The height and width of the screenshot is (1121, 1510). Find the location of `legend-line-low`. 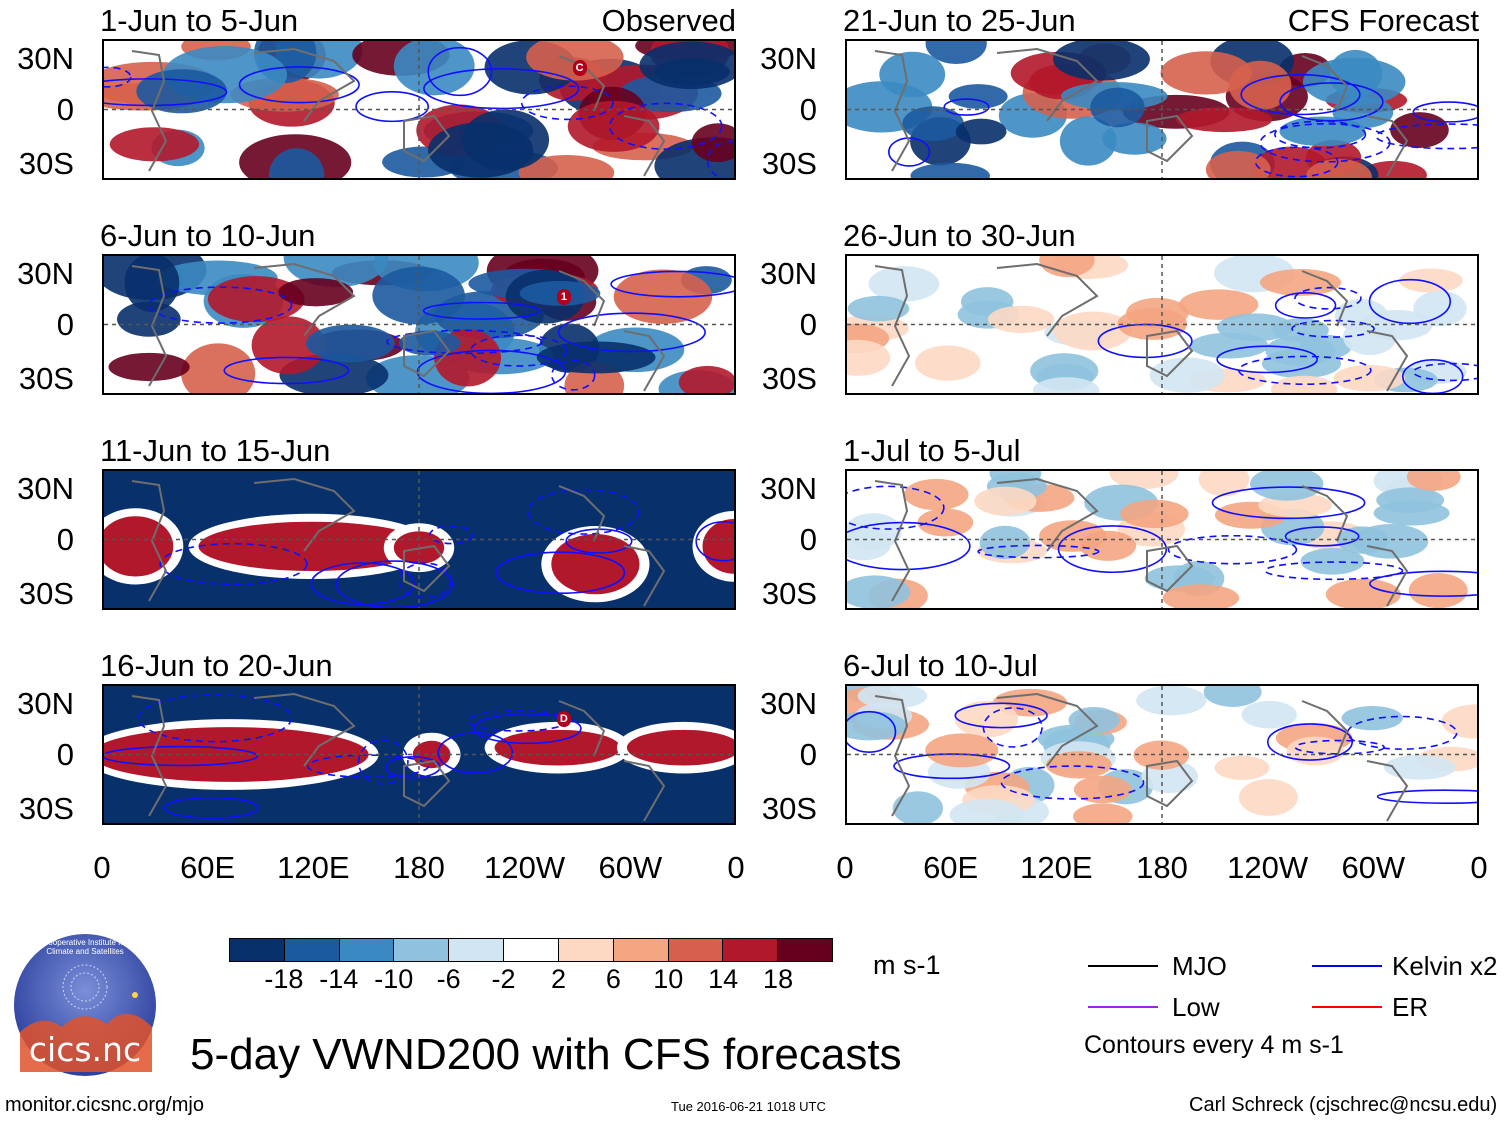

legend-line-low is located at coordinates (1123, 1007).